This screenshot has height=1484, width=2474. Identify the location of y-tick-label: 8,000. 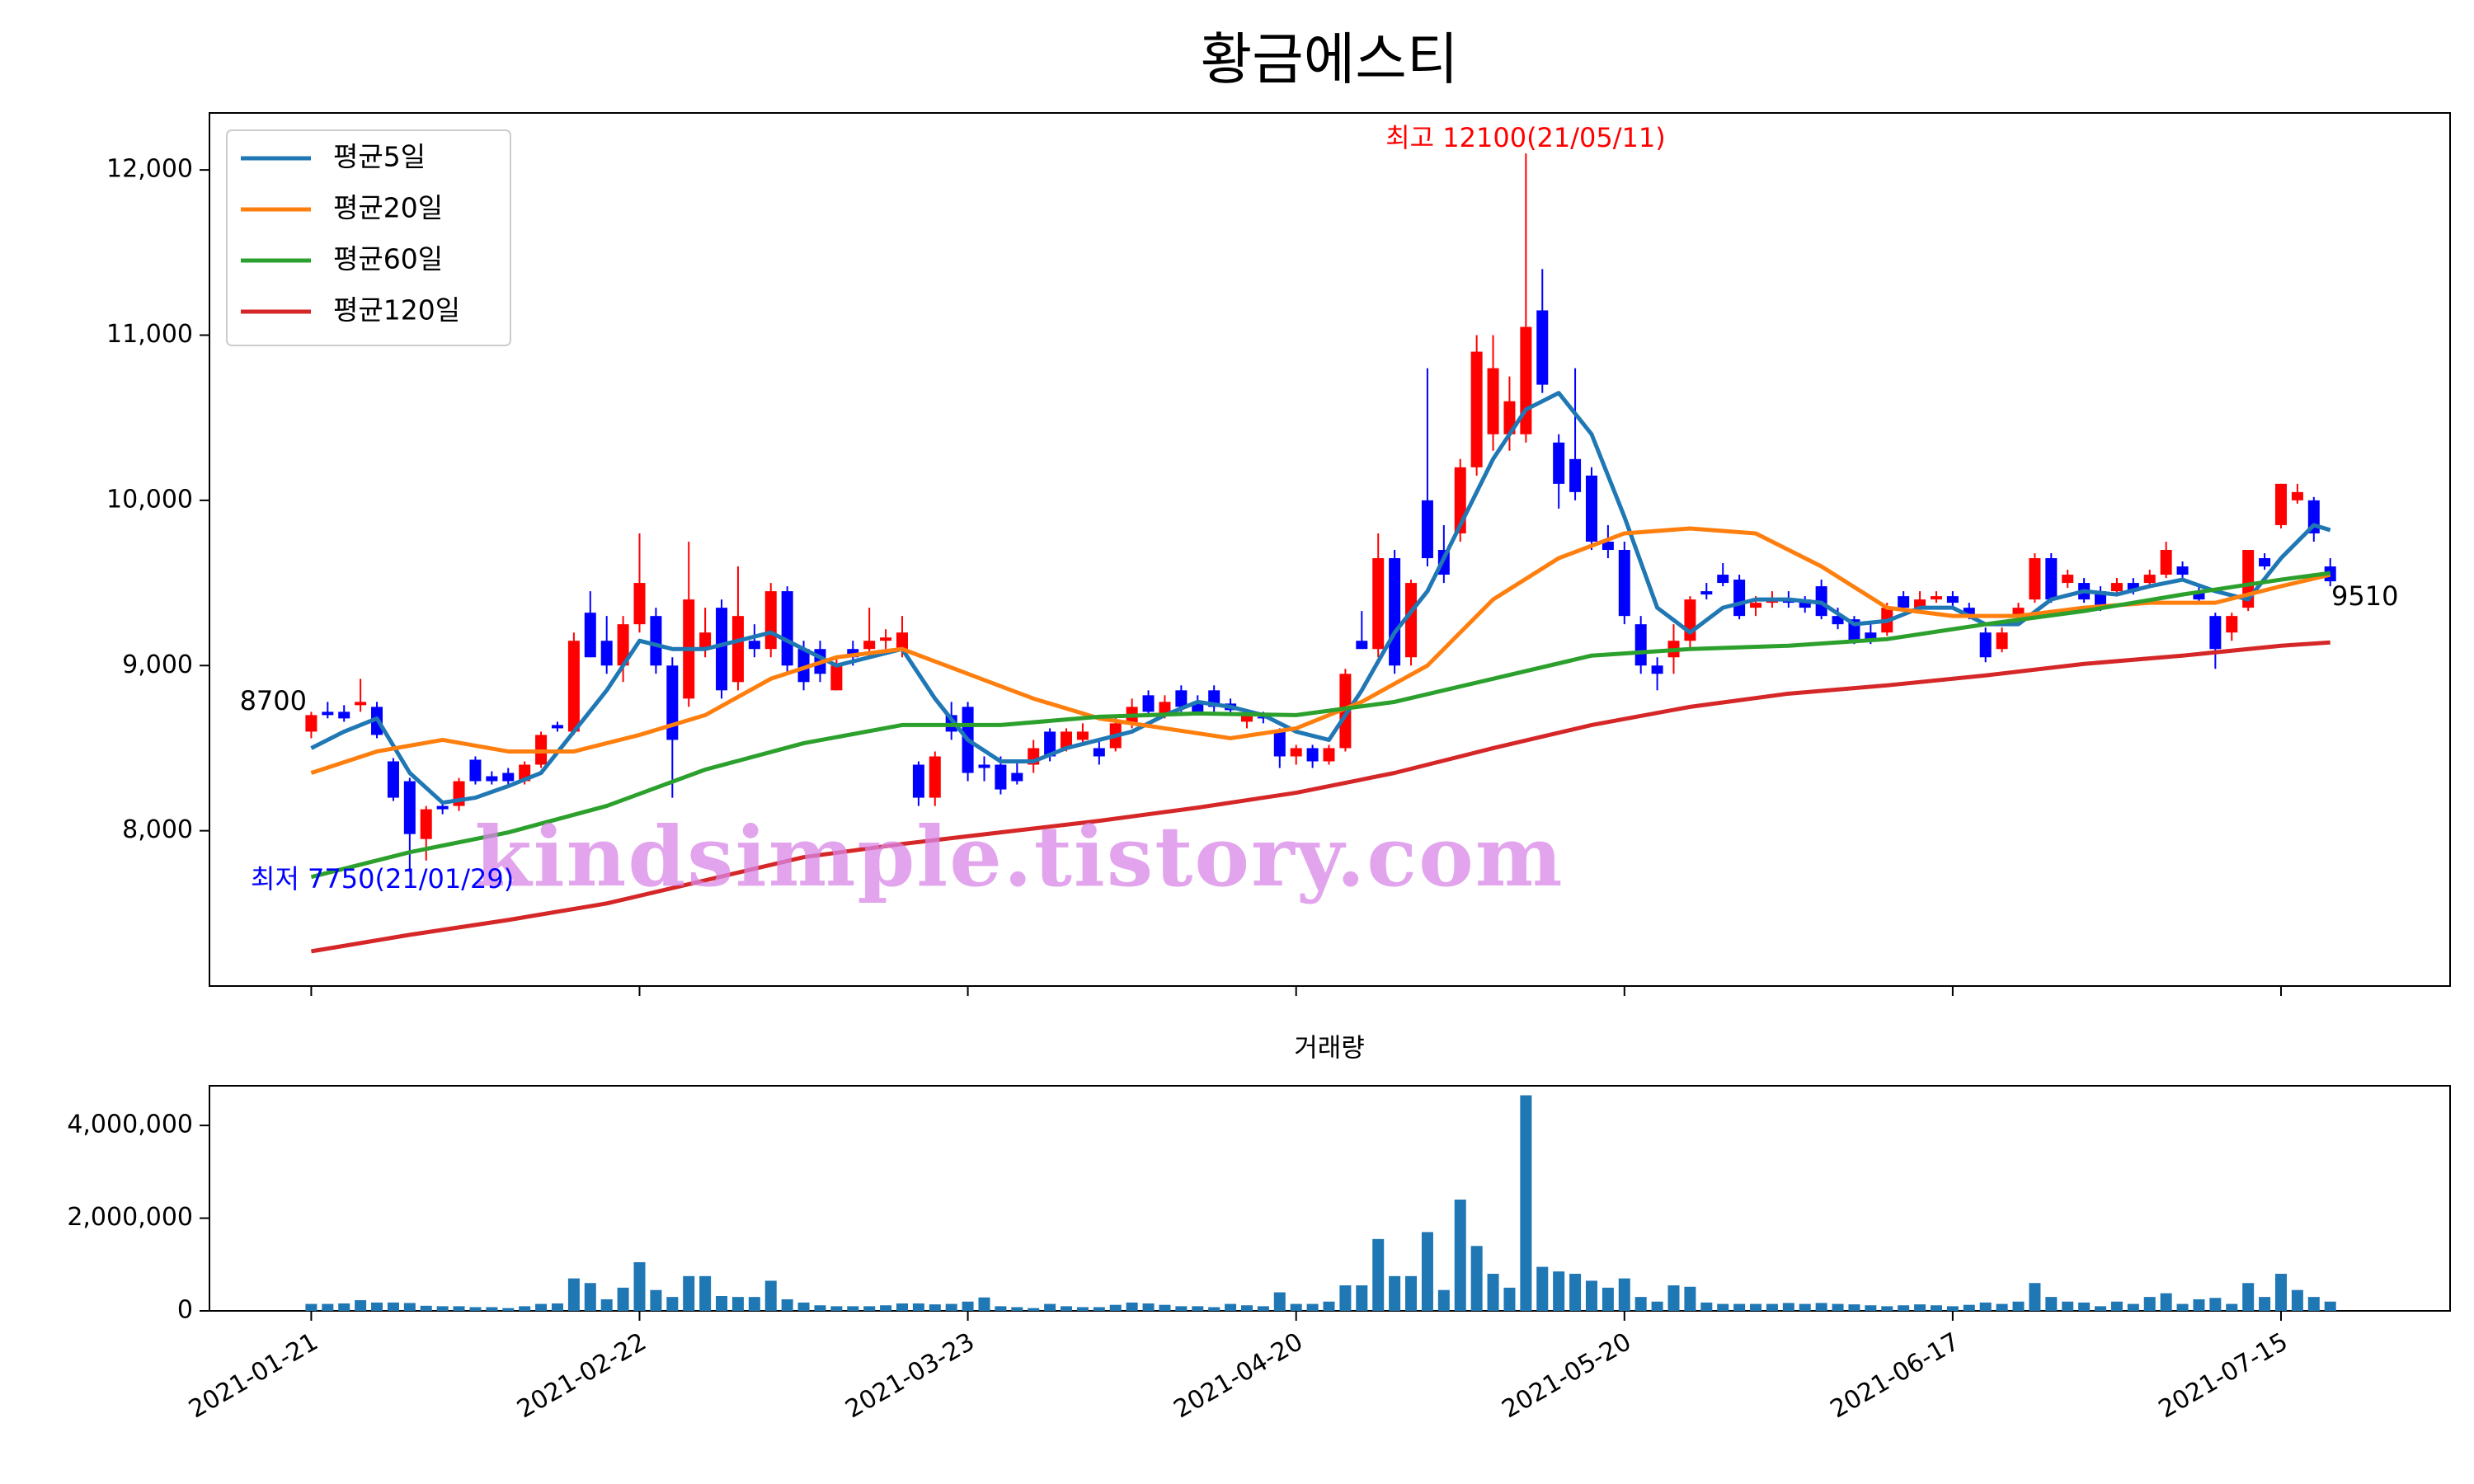
(157, 829).